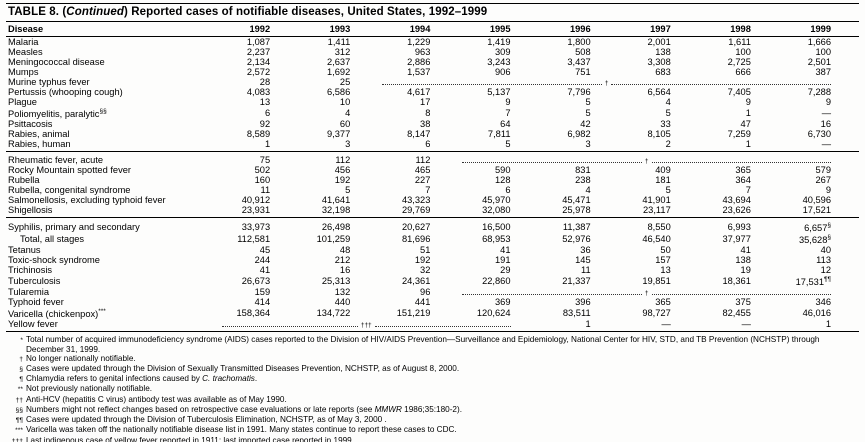  What do you see at coordinates (256, 210) in the screenshot?
I see `case-count: 23,931` at bounding box center [256, 210].